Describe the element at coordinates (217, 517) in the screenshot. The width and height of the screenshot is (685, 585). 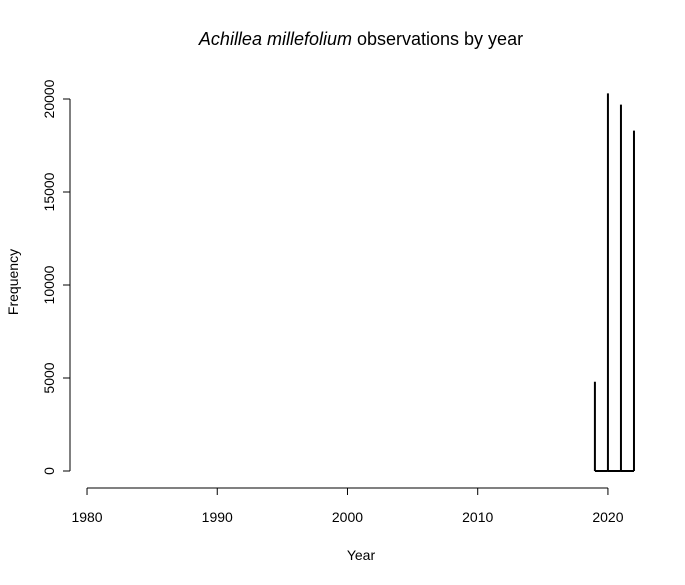
I see `x-tick-label: 1990` at that location.